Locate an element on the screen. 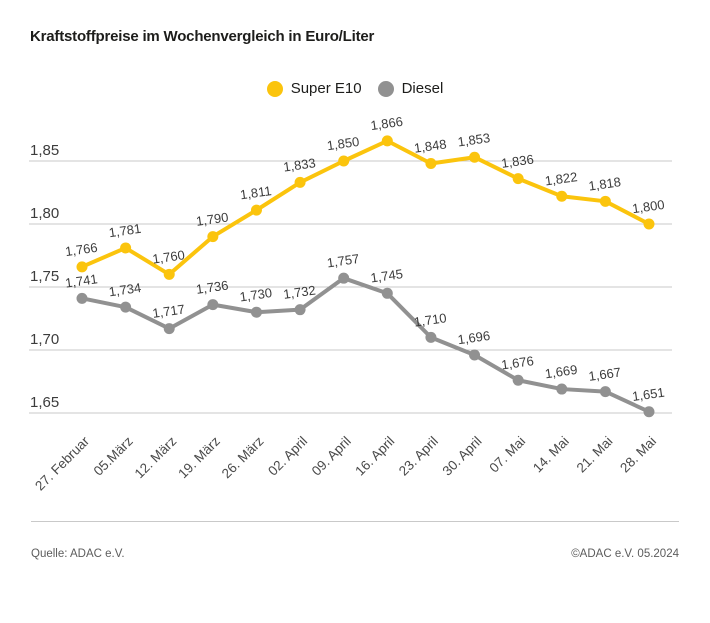 The width and height of the screenshot is (710, 623). x-axis-label: 30. April is located at coordinates (462, 456).